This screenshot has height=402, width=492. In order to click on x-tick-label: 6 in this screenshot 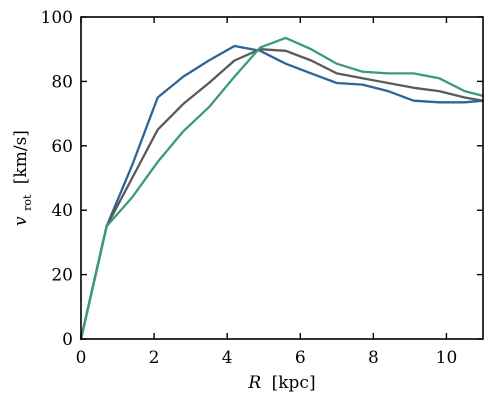, I will do `click(300, 358)`.